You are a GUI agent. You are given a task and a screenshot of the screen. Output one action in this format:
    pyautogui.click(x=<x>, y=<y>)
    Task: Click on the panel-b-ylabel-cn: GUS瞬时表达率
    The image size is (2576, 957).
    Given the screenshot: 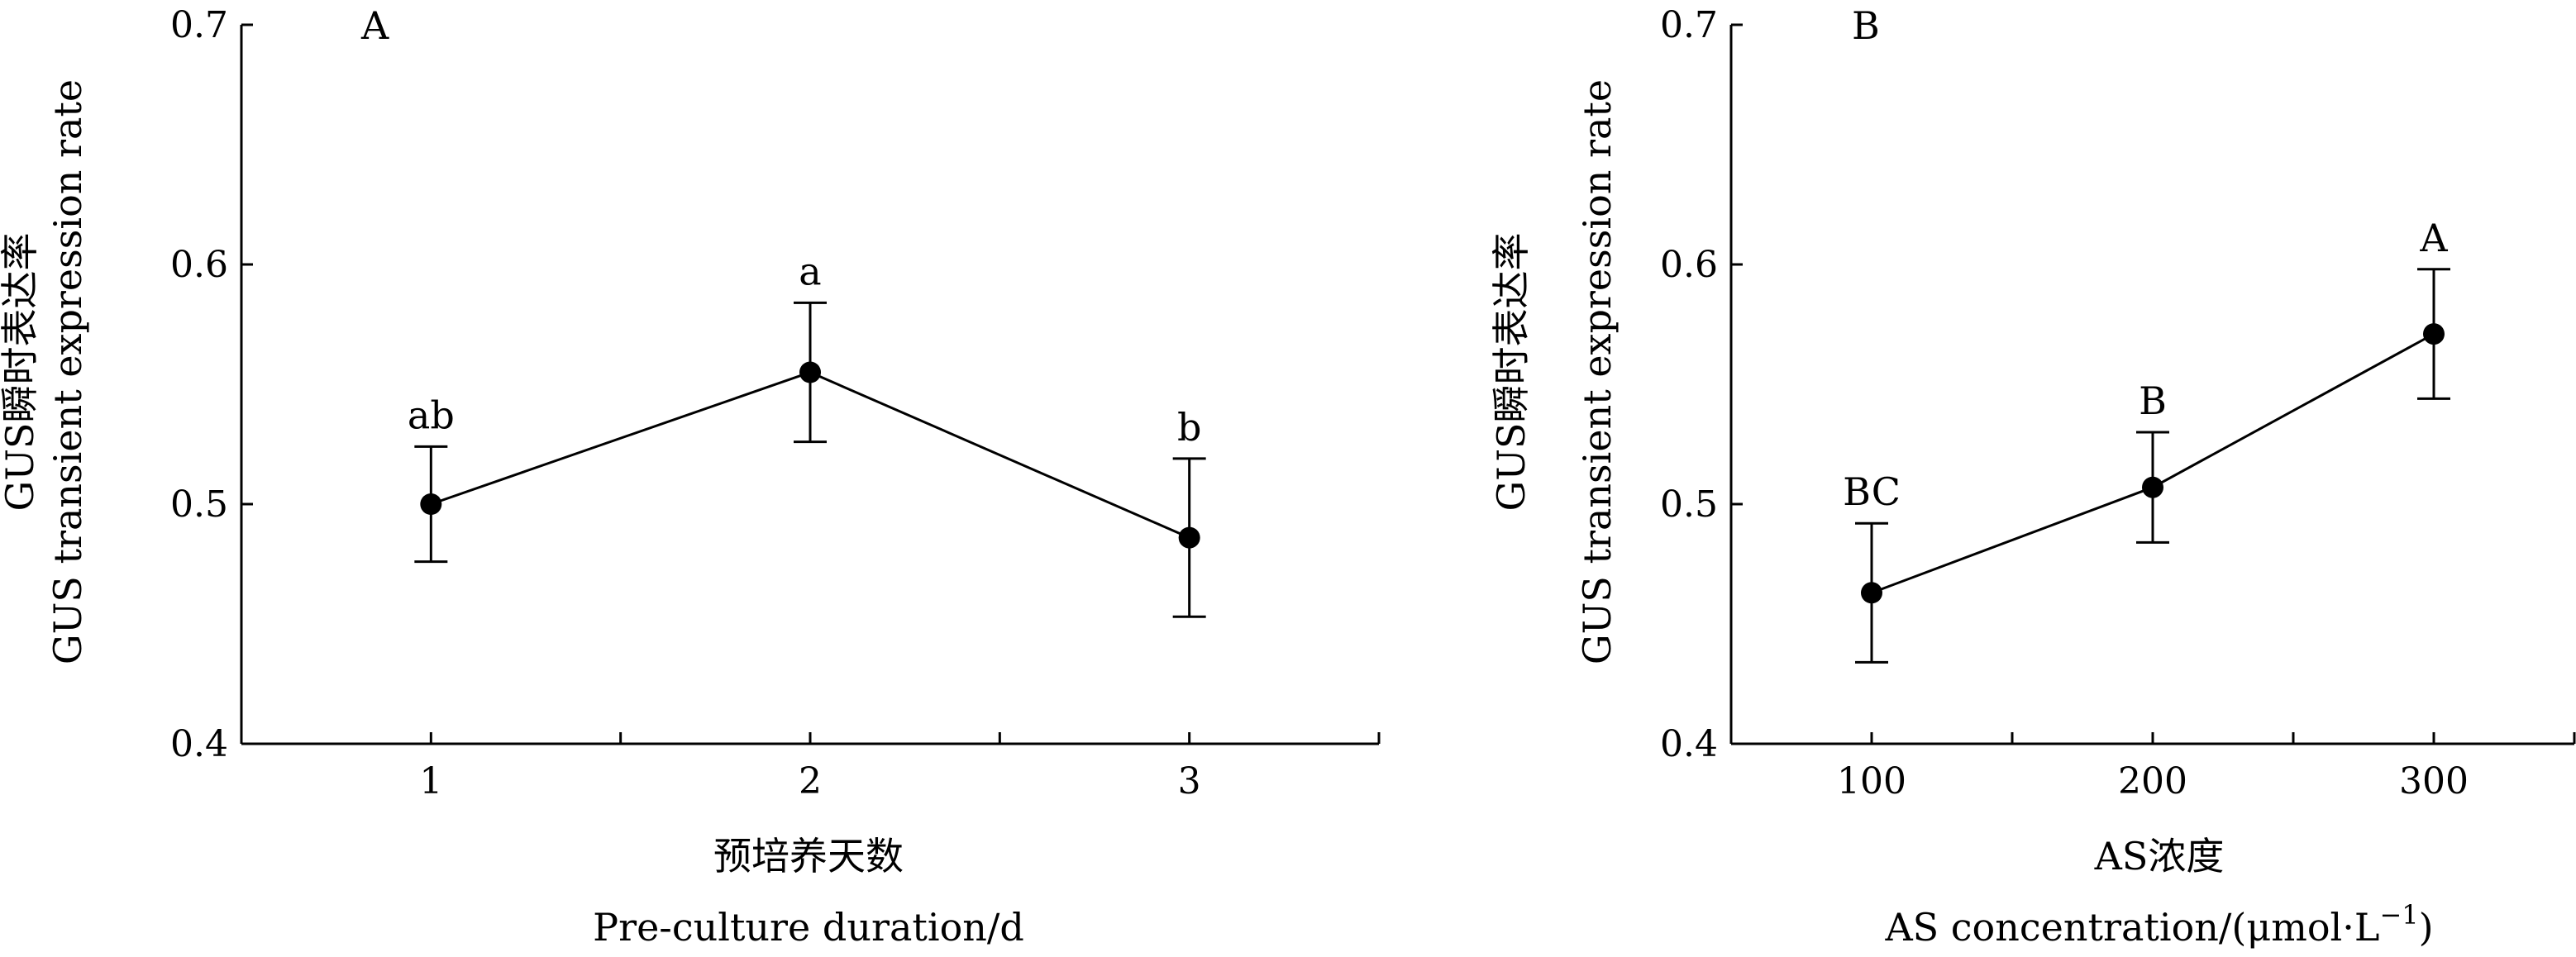 What is the action you would take?
    pyautogui.click(x=1511, y=372)
    